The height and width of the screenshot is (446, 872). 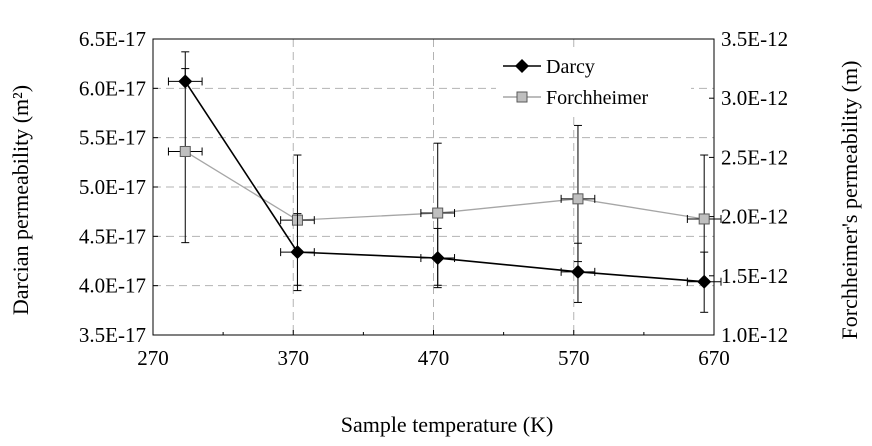 I want to click on legend: Darcy Forchheimer, so click(x=593, y=81).